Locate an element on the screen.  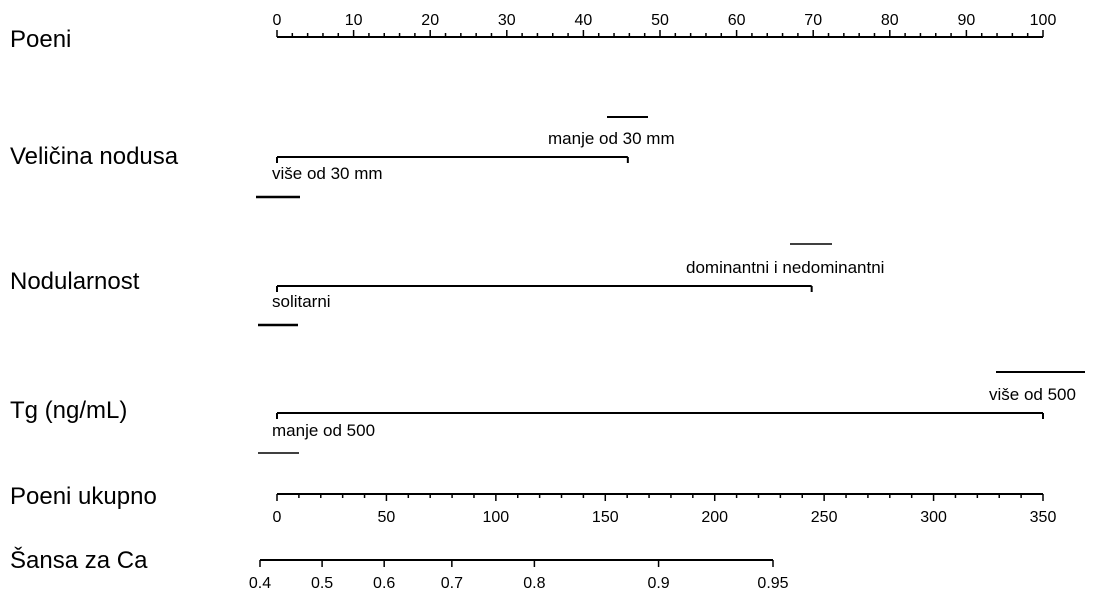
points-axis-tick-label: 20 is located at coordinates (430, 20).